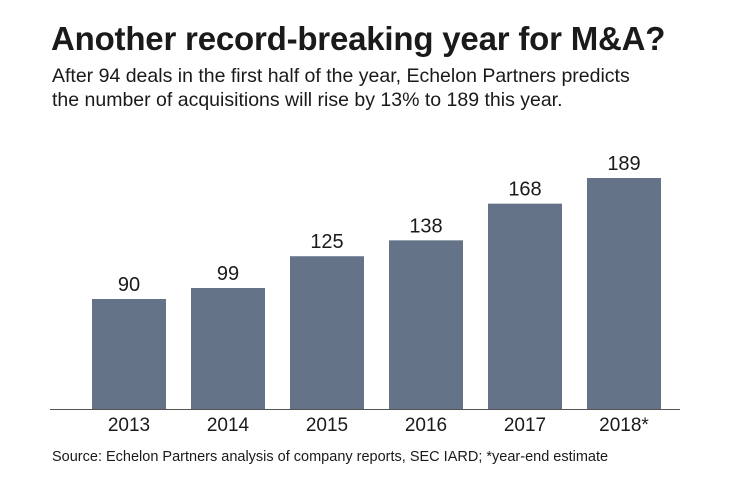 The image size is (740, 482). I want to click on bar-2017, so click(525, 306).